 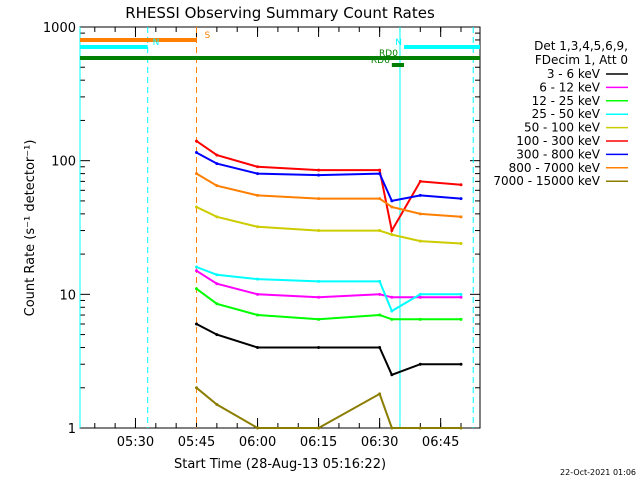 What do you see at coordinates (63, 162) in the screenshot?
I see `y-tick-label: 100` at bounding box center [63, 162].